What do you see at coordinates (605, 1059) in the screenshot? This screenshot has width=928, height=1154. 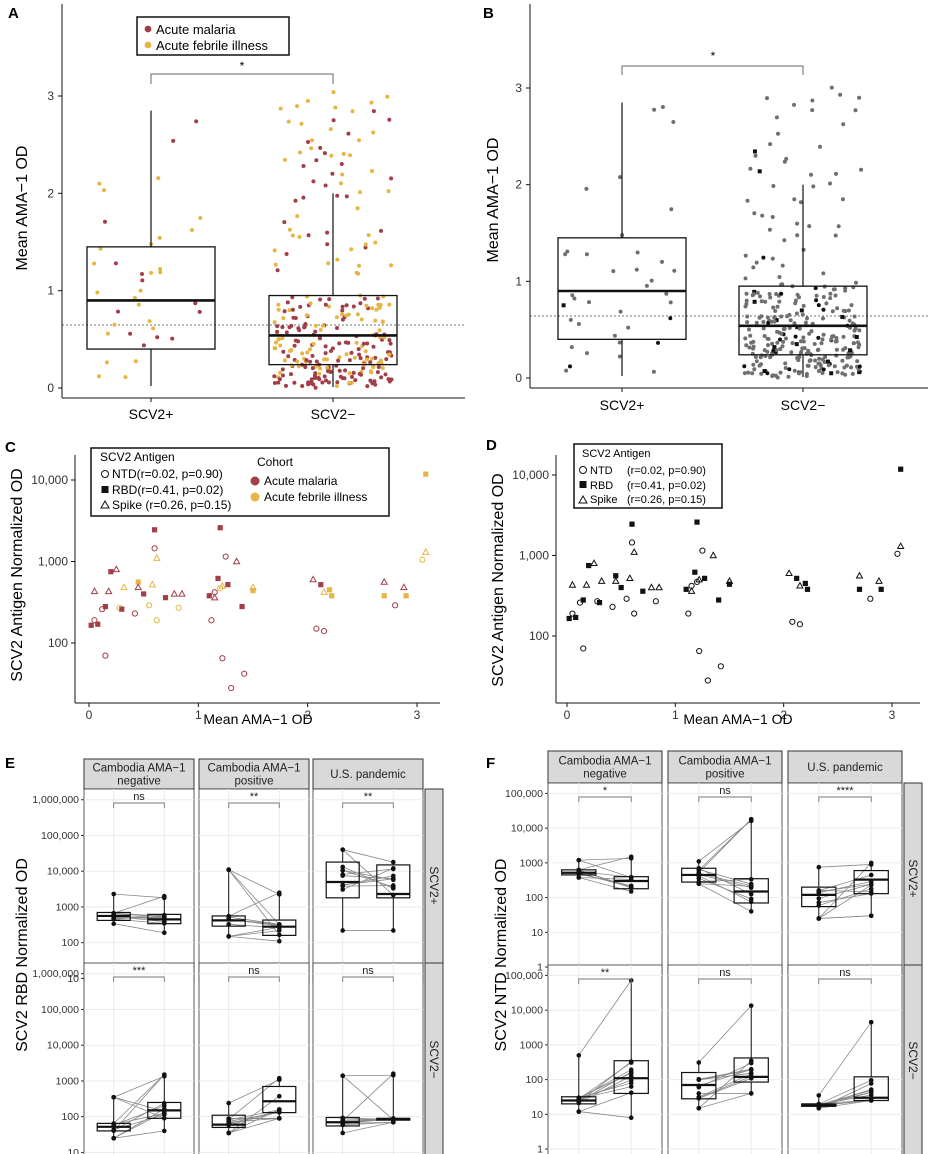 I see `facet-F-1-0: **NativeDesialylated` at bounding box center [605, 1059].